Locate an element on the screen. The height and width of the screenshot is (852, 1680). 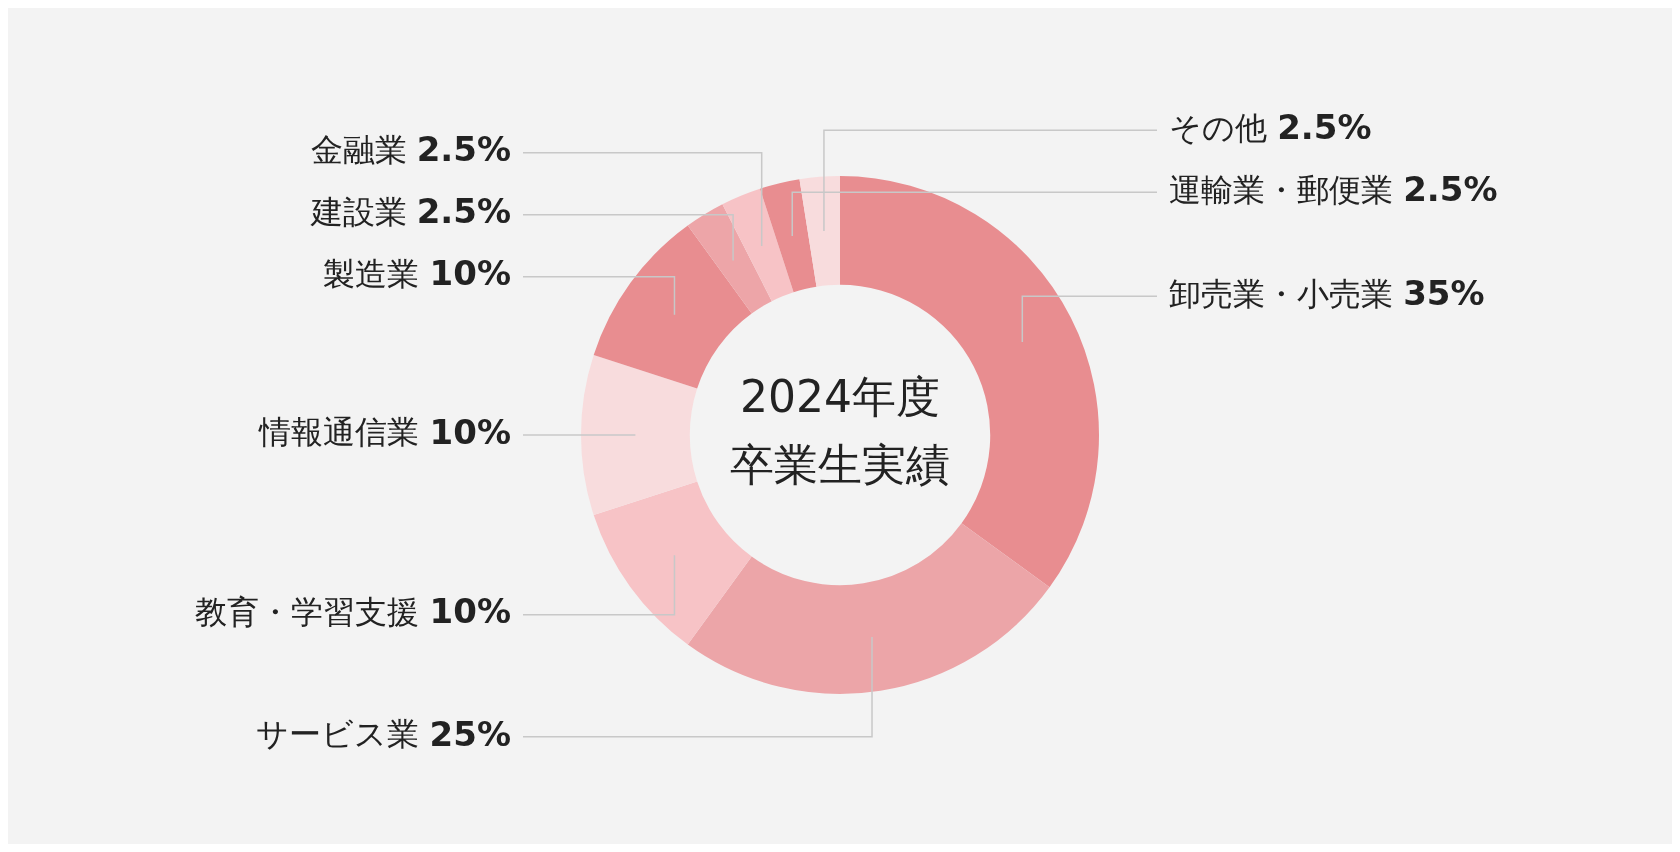
data-label: 35% is located at coordinates (1444, 293).